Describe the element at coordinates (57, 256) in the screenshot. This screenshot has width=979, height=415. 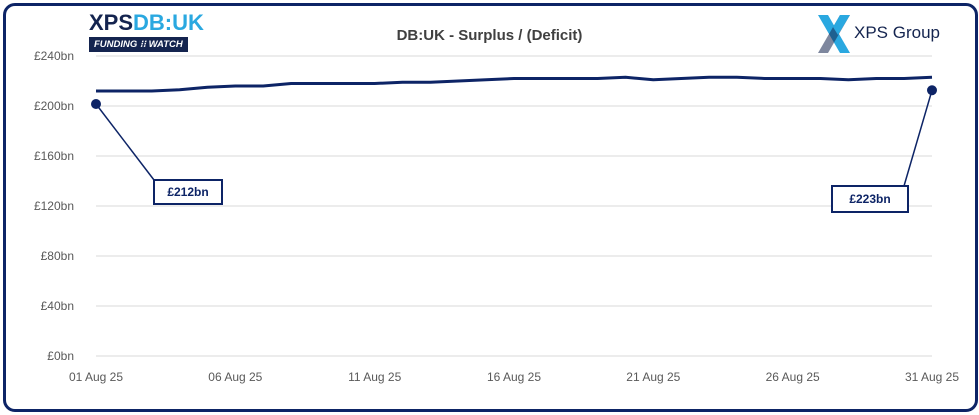
I see `y-tick-label: £80bn` at that location.